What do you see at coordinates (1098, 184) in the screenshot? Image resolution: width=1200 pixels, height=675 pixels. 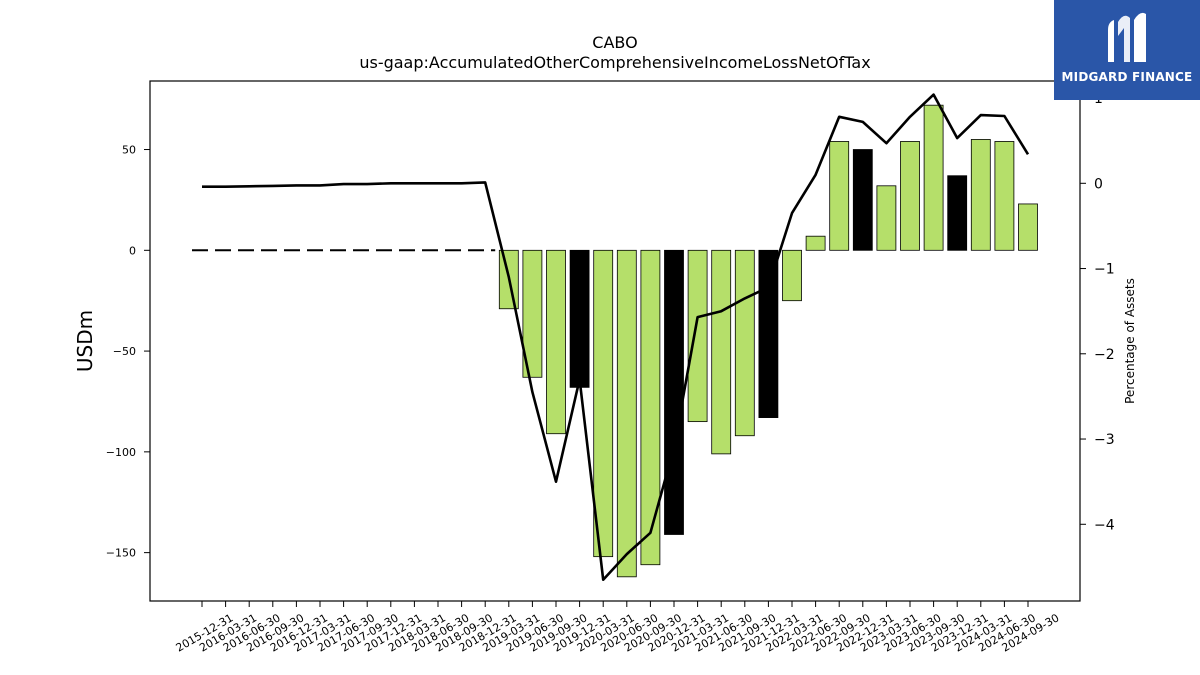 I see `y2-tick-label: 0` at bounding box center [1098, 184].